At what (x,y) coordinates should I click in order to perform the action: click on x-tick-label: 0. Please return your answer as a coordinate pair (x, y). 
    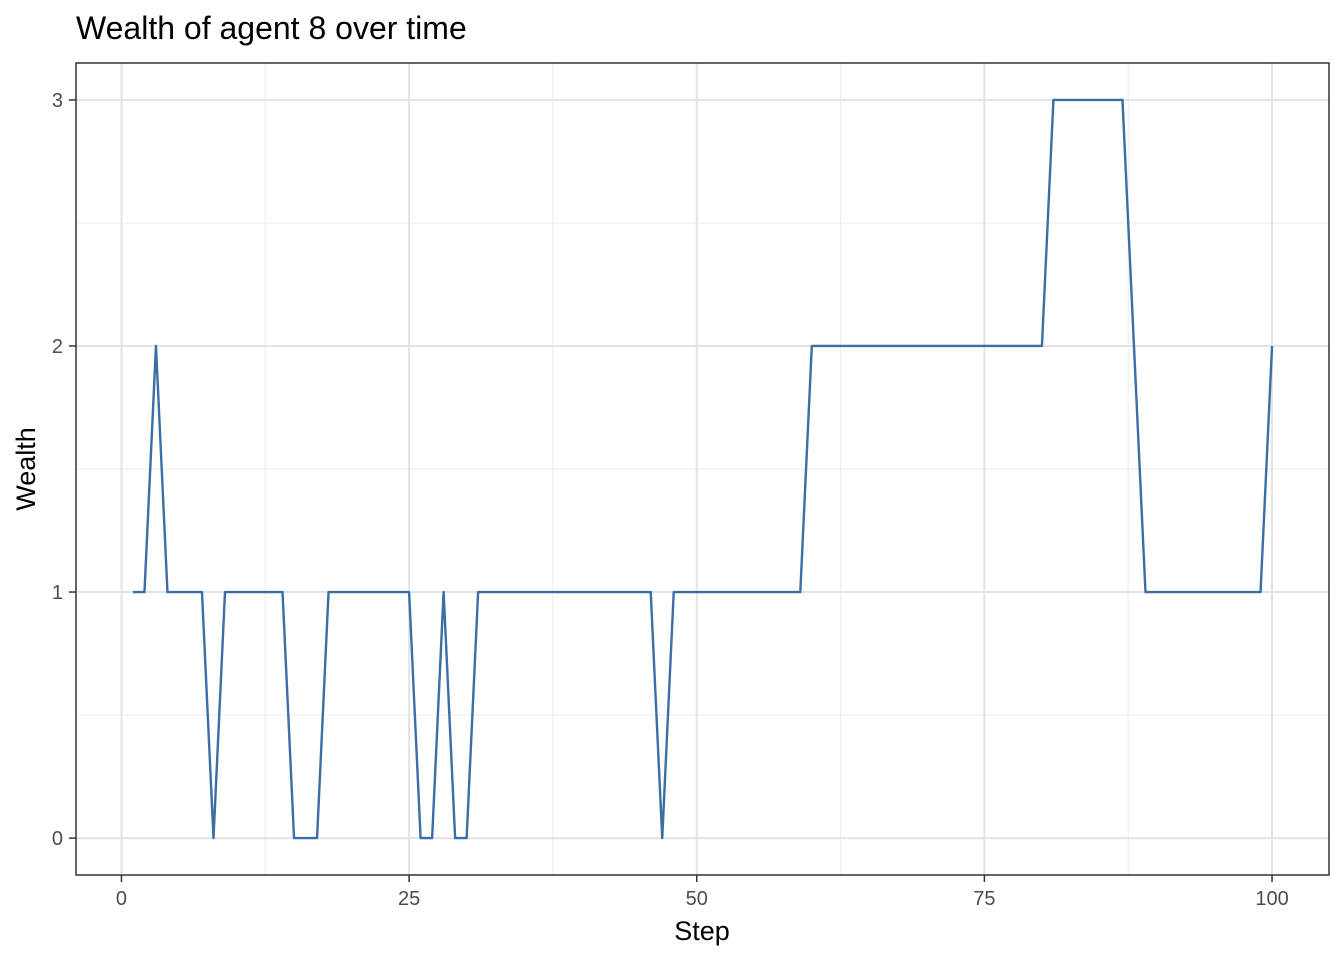
    Looking at the image, I should click on (121, 899).